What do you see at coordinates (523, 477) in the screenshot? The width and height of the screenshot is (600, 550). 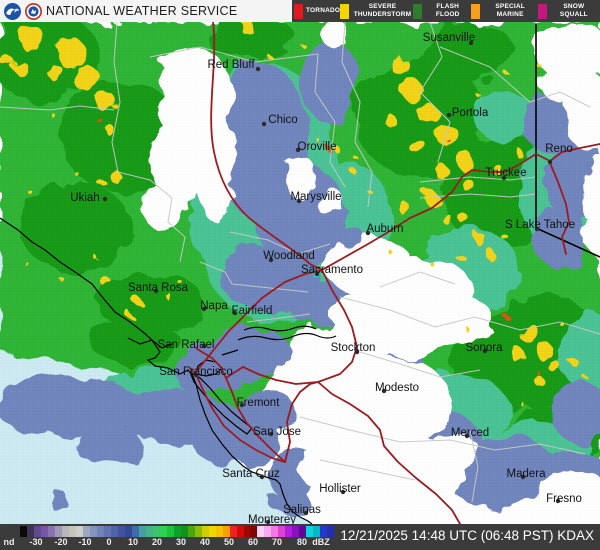 I see `city-dot-madera` at bounding box center [523, 477].